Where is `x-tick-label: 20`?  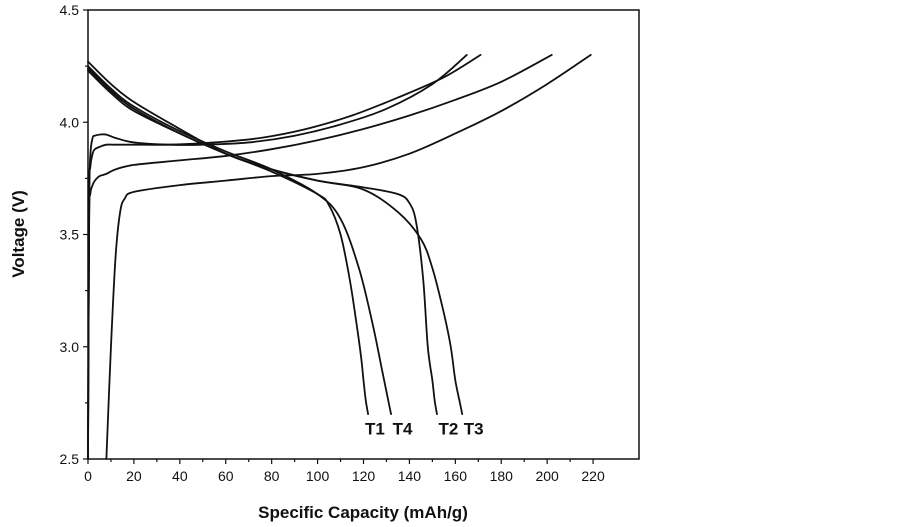
x-tick-label: 20 is located at coordinates (134, 476).